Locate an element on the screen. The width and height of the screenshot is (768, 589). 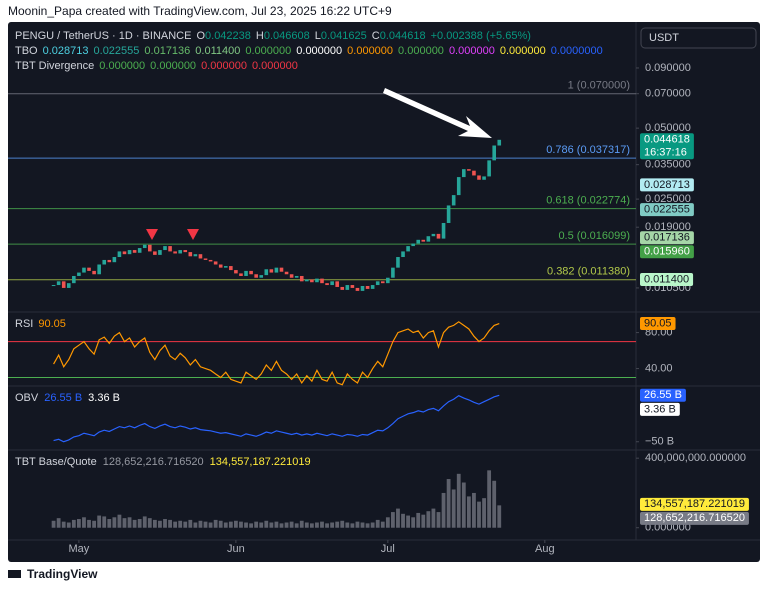
legend-symbol: PENGU / TetherUS · 1D · BINANCE is located at coordinates (103, 36).